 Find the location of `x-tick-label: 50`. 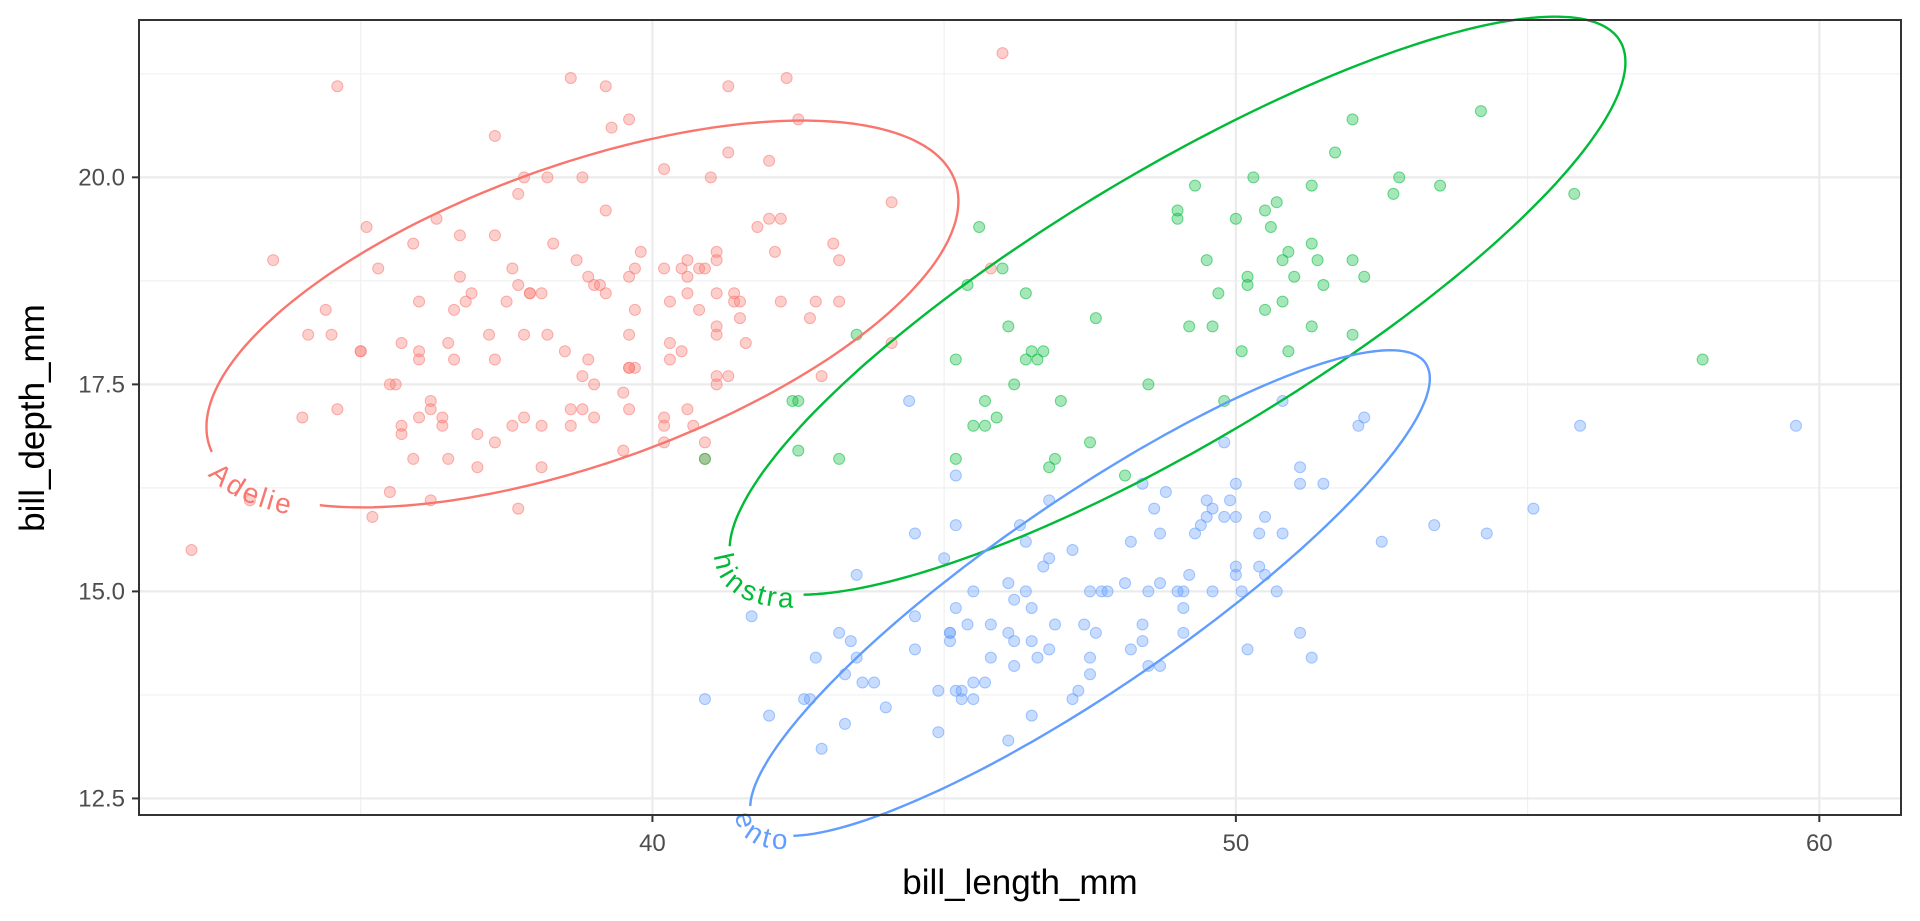

x-tick-label: 50 is located at coordinates (1236, 843).